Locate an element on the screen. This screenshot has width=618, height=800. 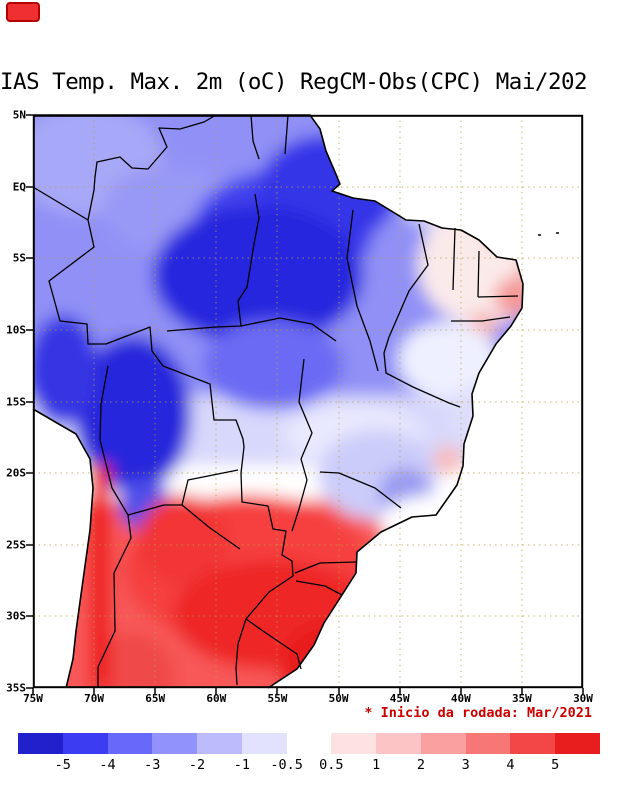
colorbar-tick-label: -3 is located at coordinates (152, 765).